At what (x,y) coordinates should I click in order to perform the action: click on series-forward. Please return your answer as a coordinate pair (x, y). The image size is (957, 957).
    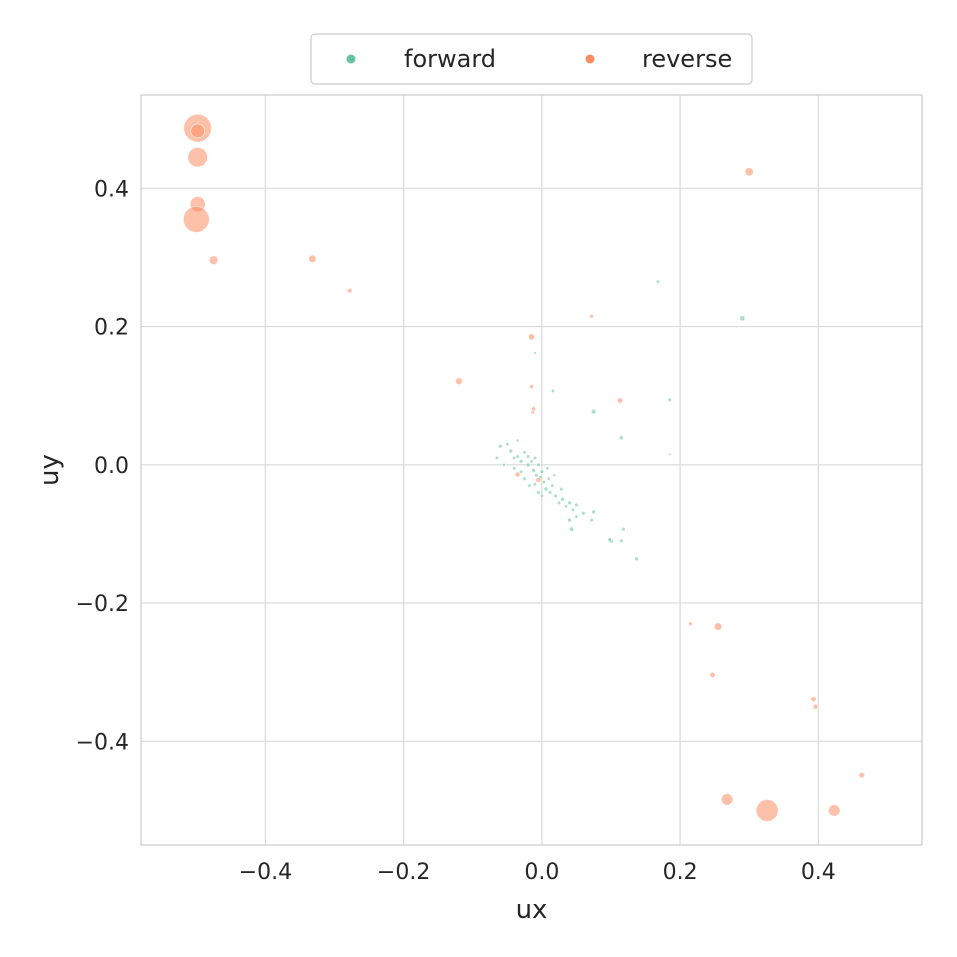
    Looking at the image, I should click on (620, 420).